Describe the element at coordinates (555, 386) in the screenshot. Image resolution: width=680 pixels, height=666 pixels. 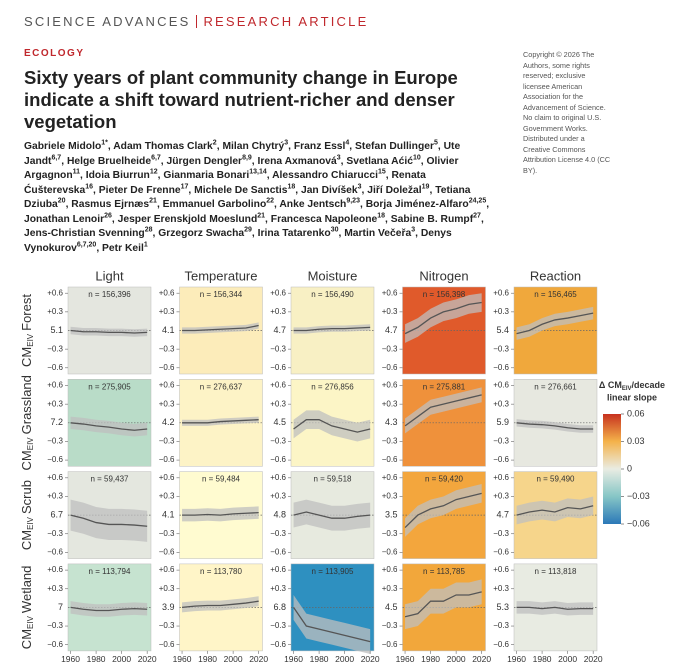
I see `sample-size: n = 276,661` at that location.